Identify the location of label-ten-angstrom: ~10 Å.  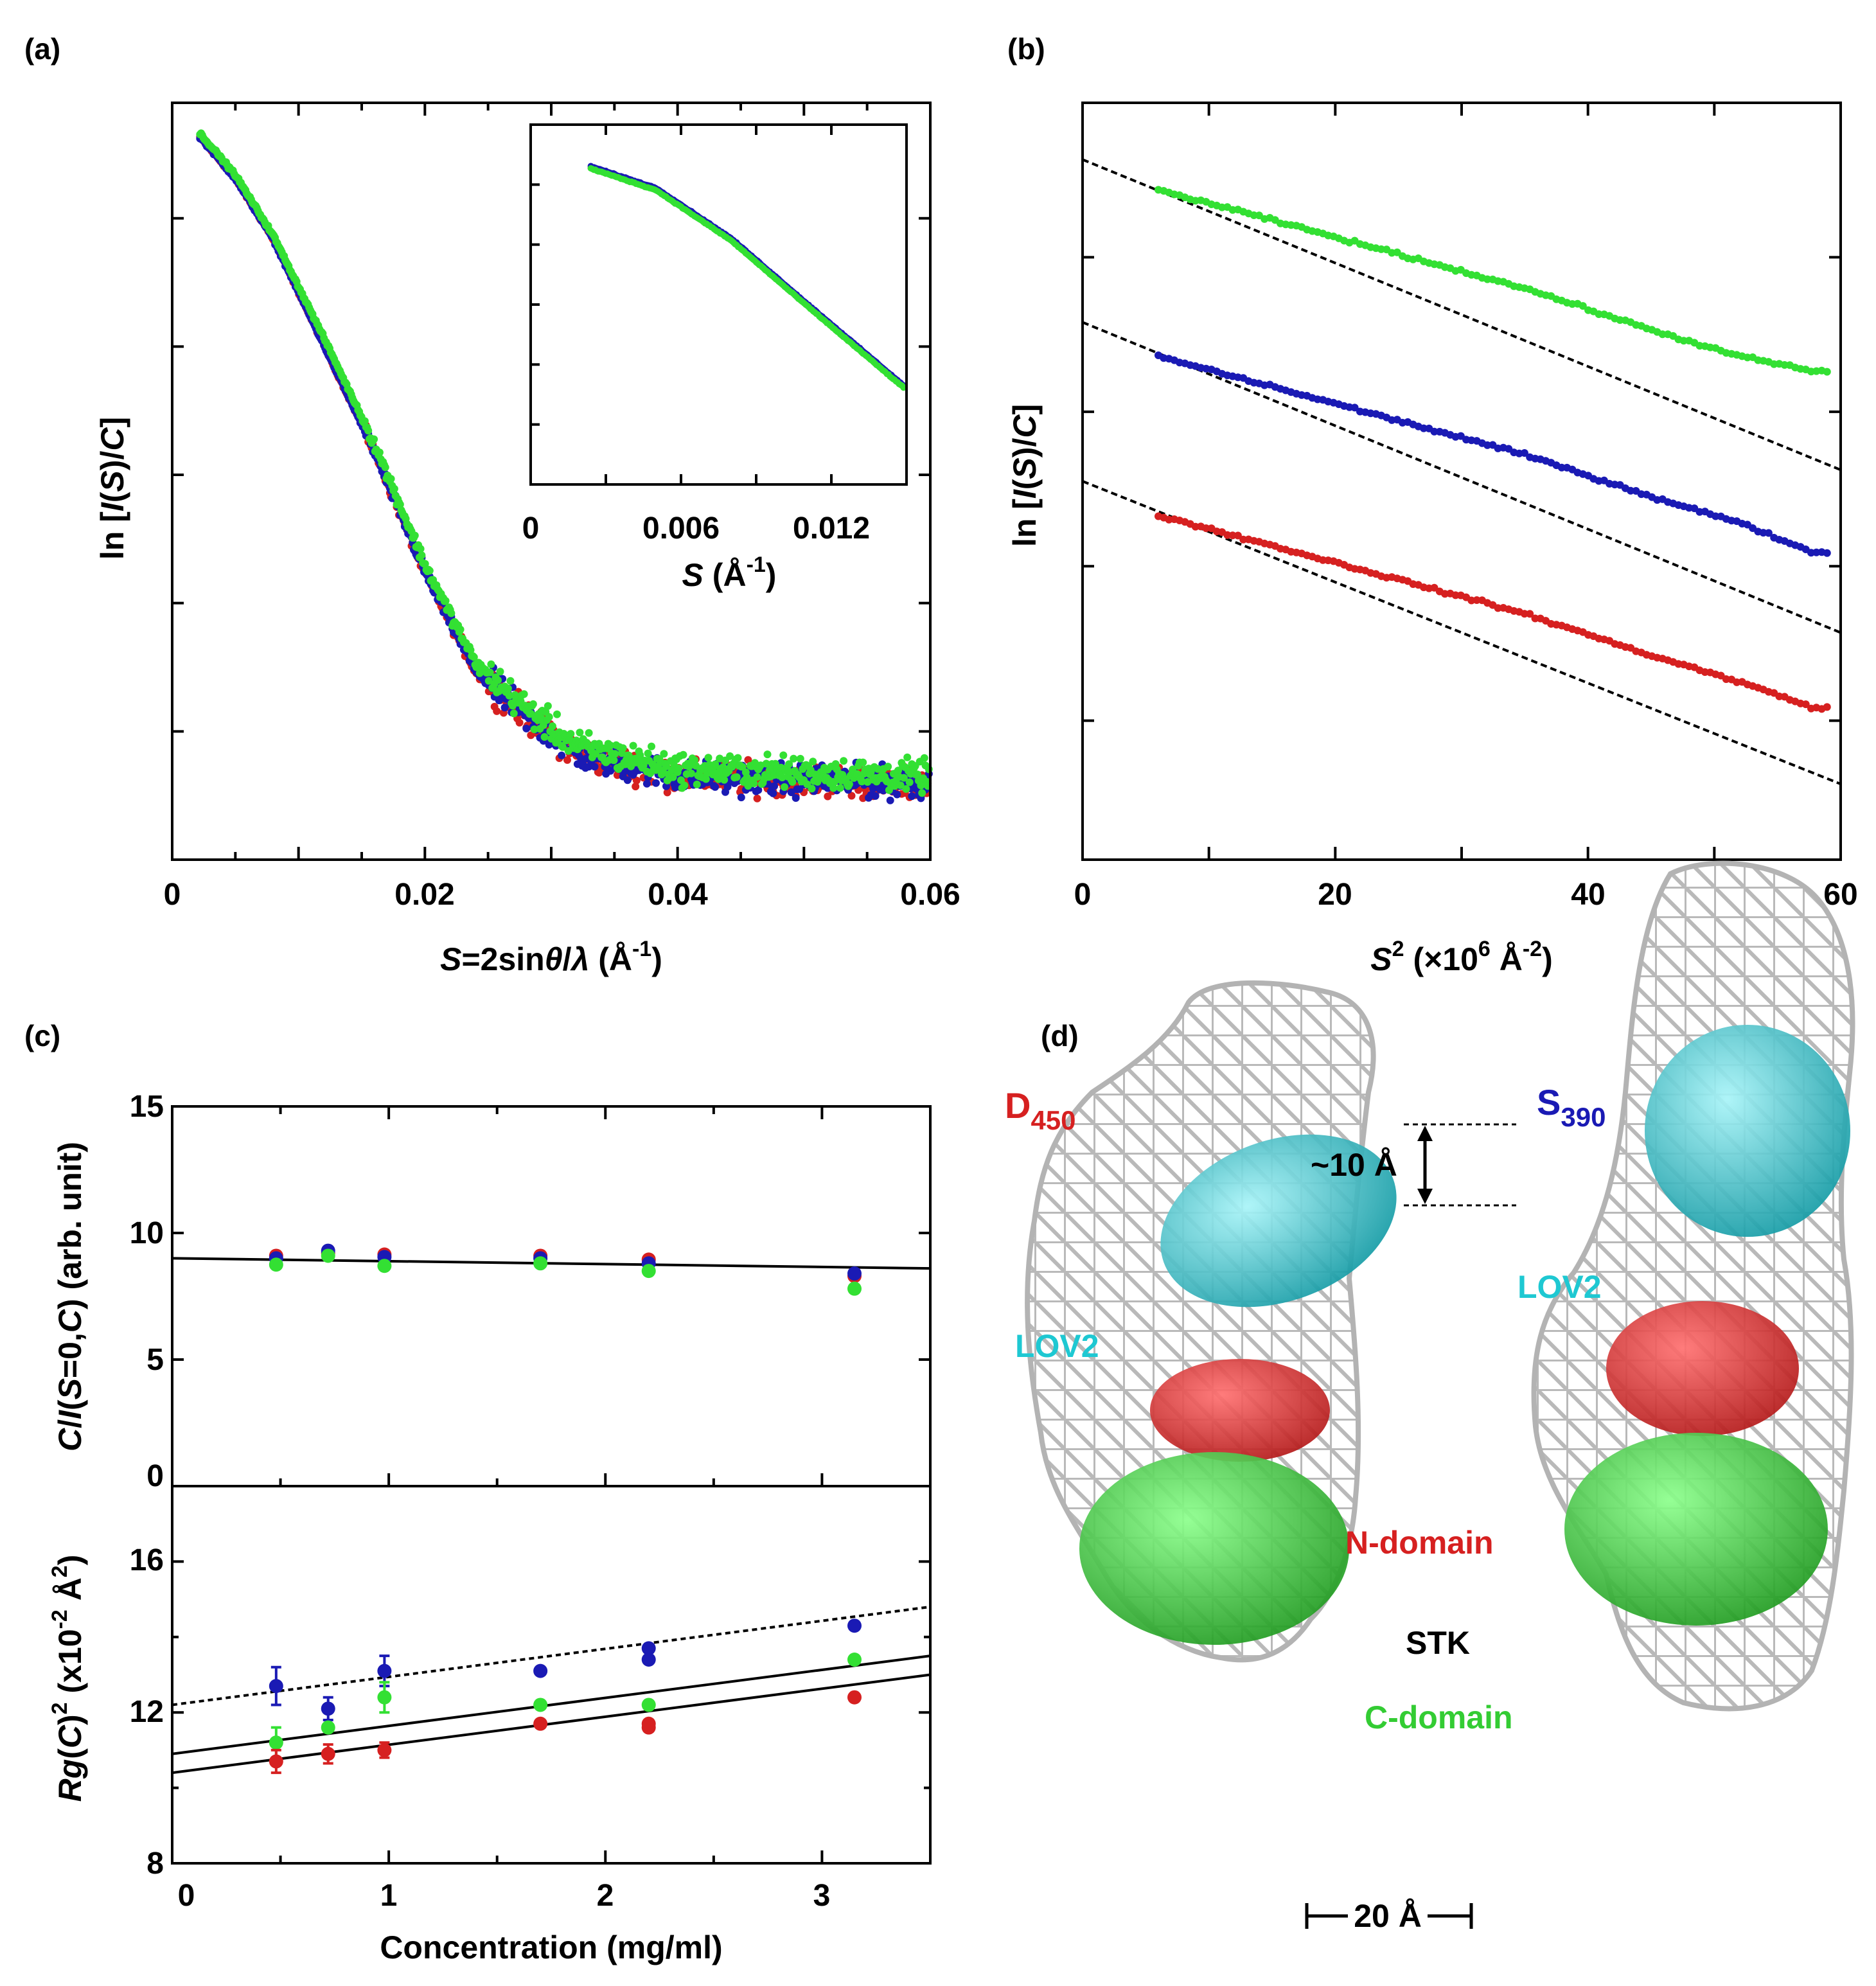
(1354, 1165).